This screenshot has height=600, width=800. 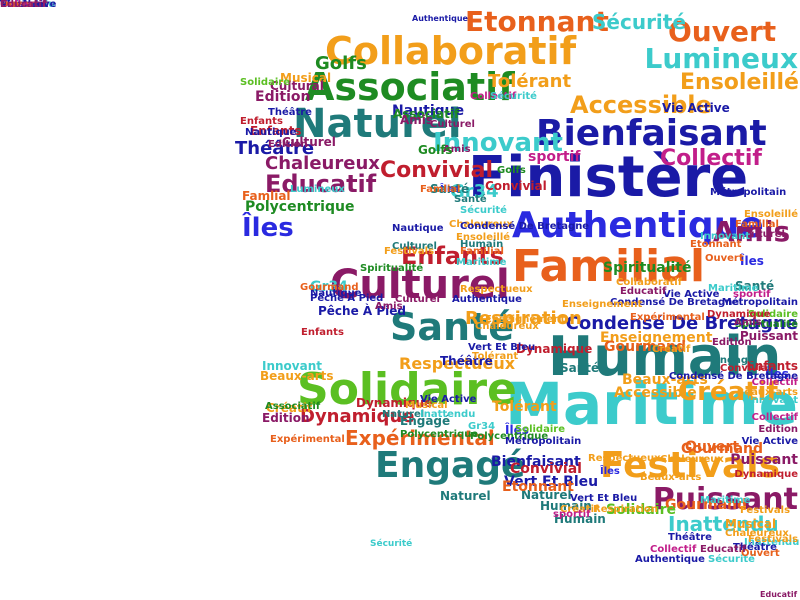 What do you see at coordinates (307, 439) in the screenshot?
I see `cloud-word: Expérimental` at bounding box center [307, 439].